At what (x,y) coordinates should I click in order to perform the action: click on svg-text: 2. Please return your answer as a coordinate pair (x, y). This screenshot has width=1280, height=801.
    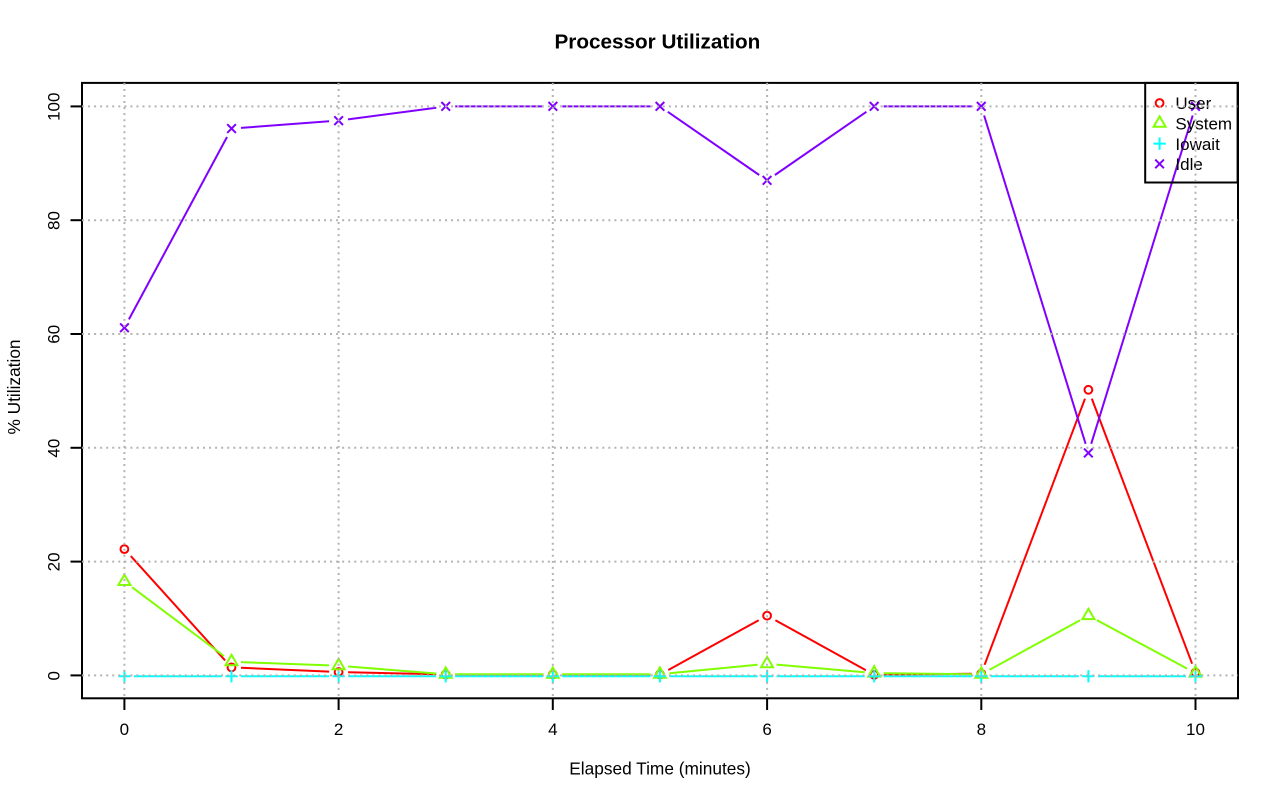
    Looking at the image, I should click on (338, 729).